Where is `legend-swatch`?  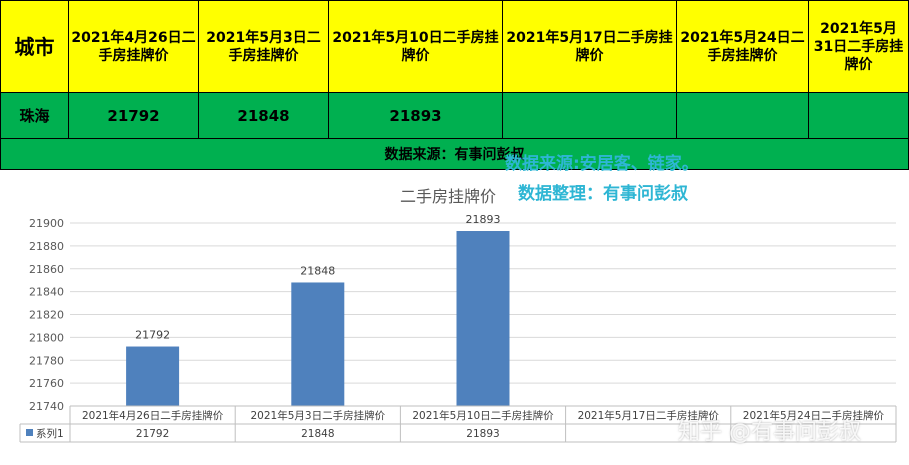 legend-swatch is located at coordinates (29, 432).